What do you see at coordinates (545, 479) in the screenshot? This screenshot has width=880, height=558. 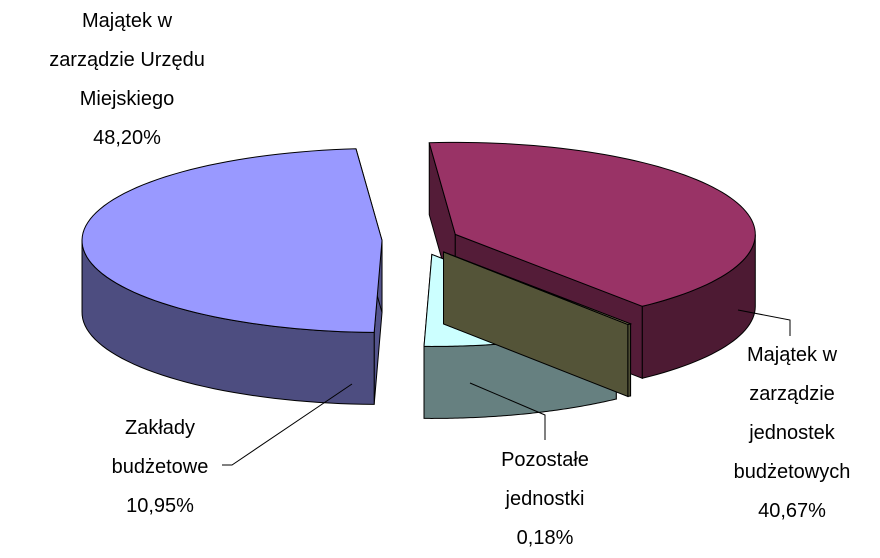 I see `category-label: Pozostałe jednostki` at bounding box center [545, 479].